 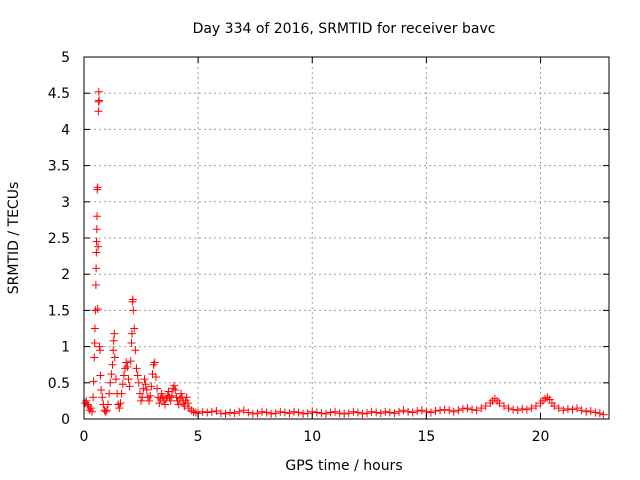 What do you see at coordinates (65, 348) in the screenshot?
I see `y-tick-label: 1` at bounding box center [65, 348].